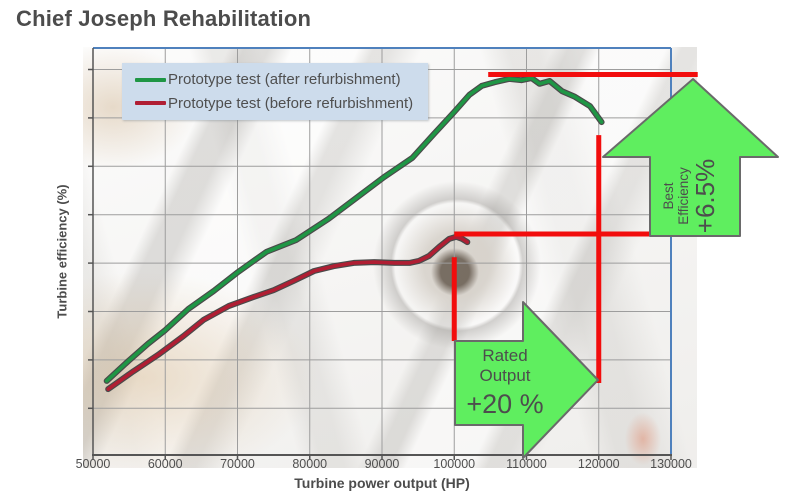 The height and width of the screenshot is (498, 785). Describe the element at coordinates (237, 464) in the screenshot. I see `x-tick-label: 70000` at that location.